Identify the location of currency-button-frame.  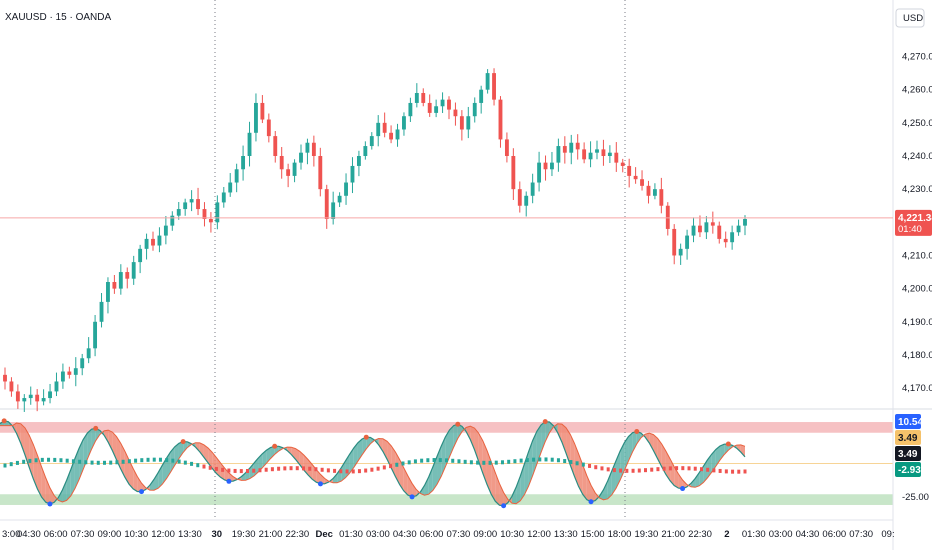
(910, 18).